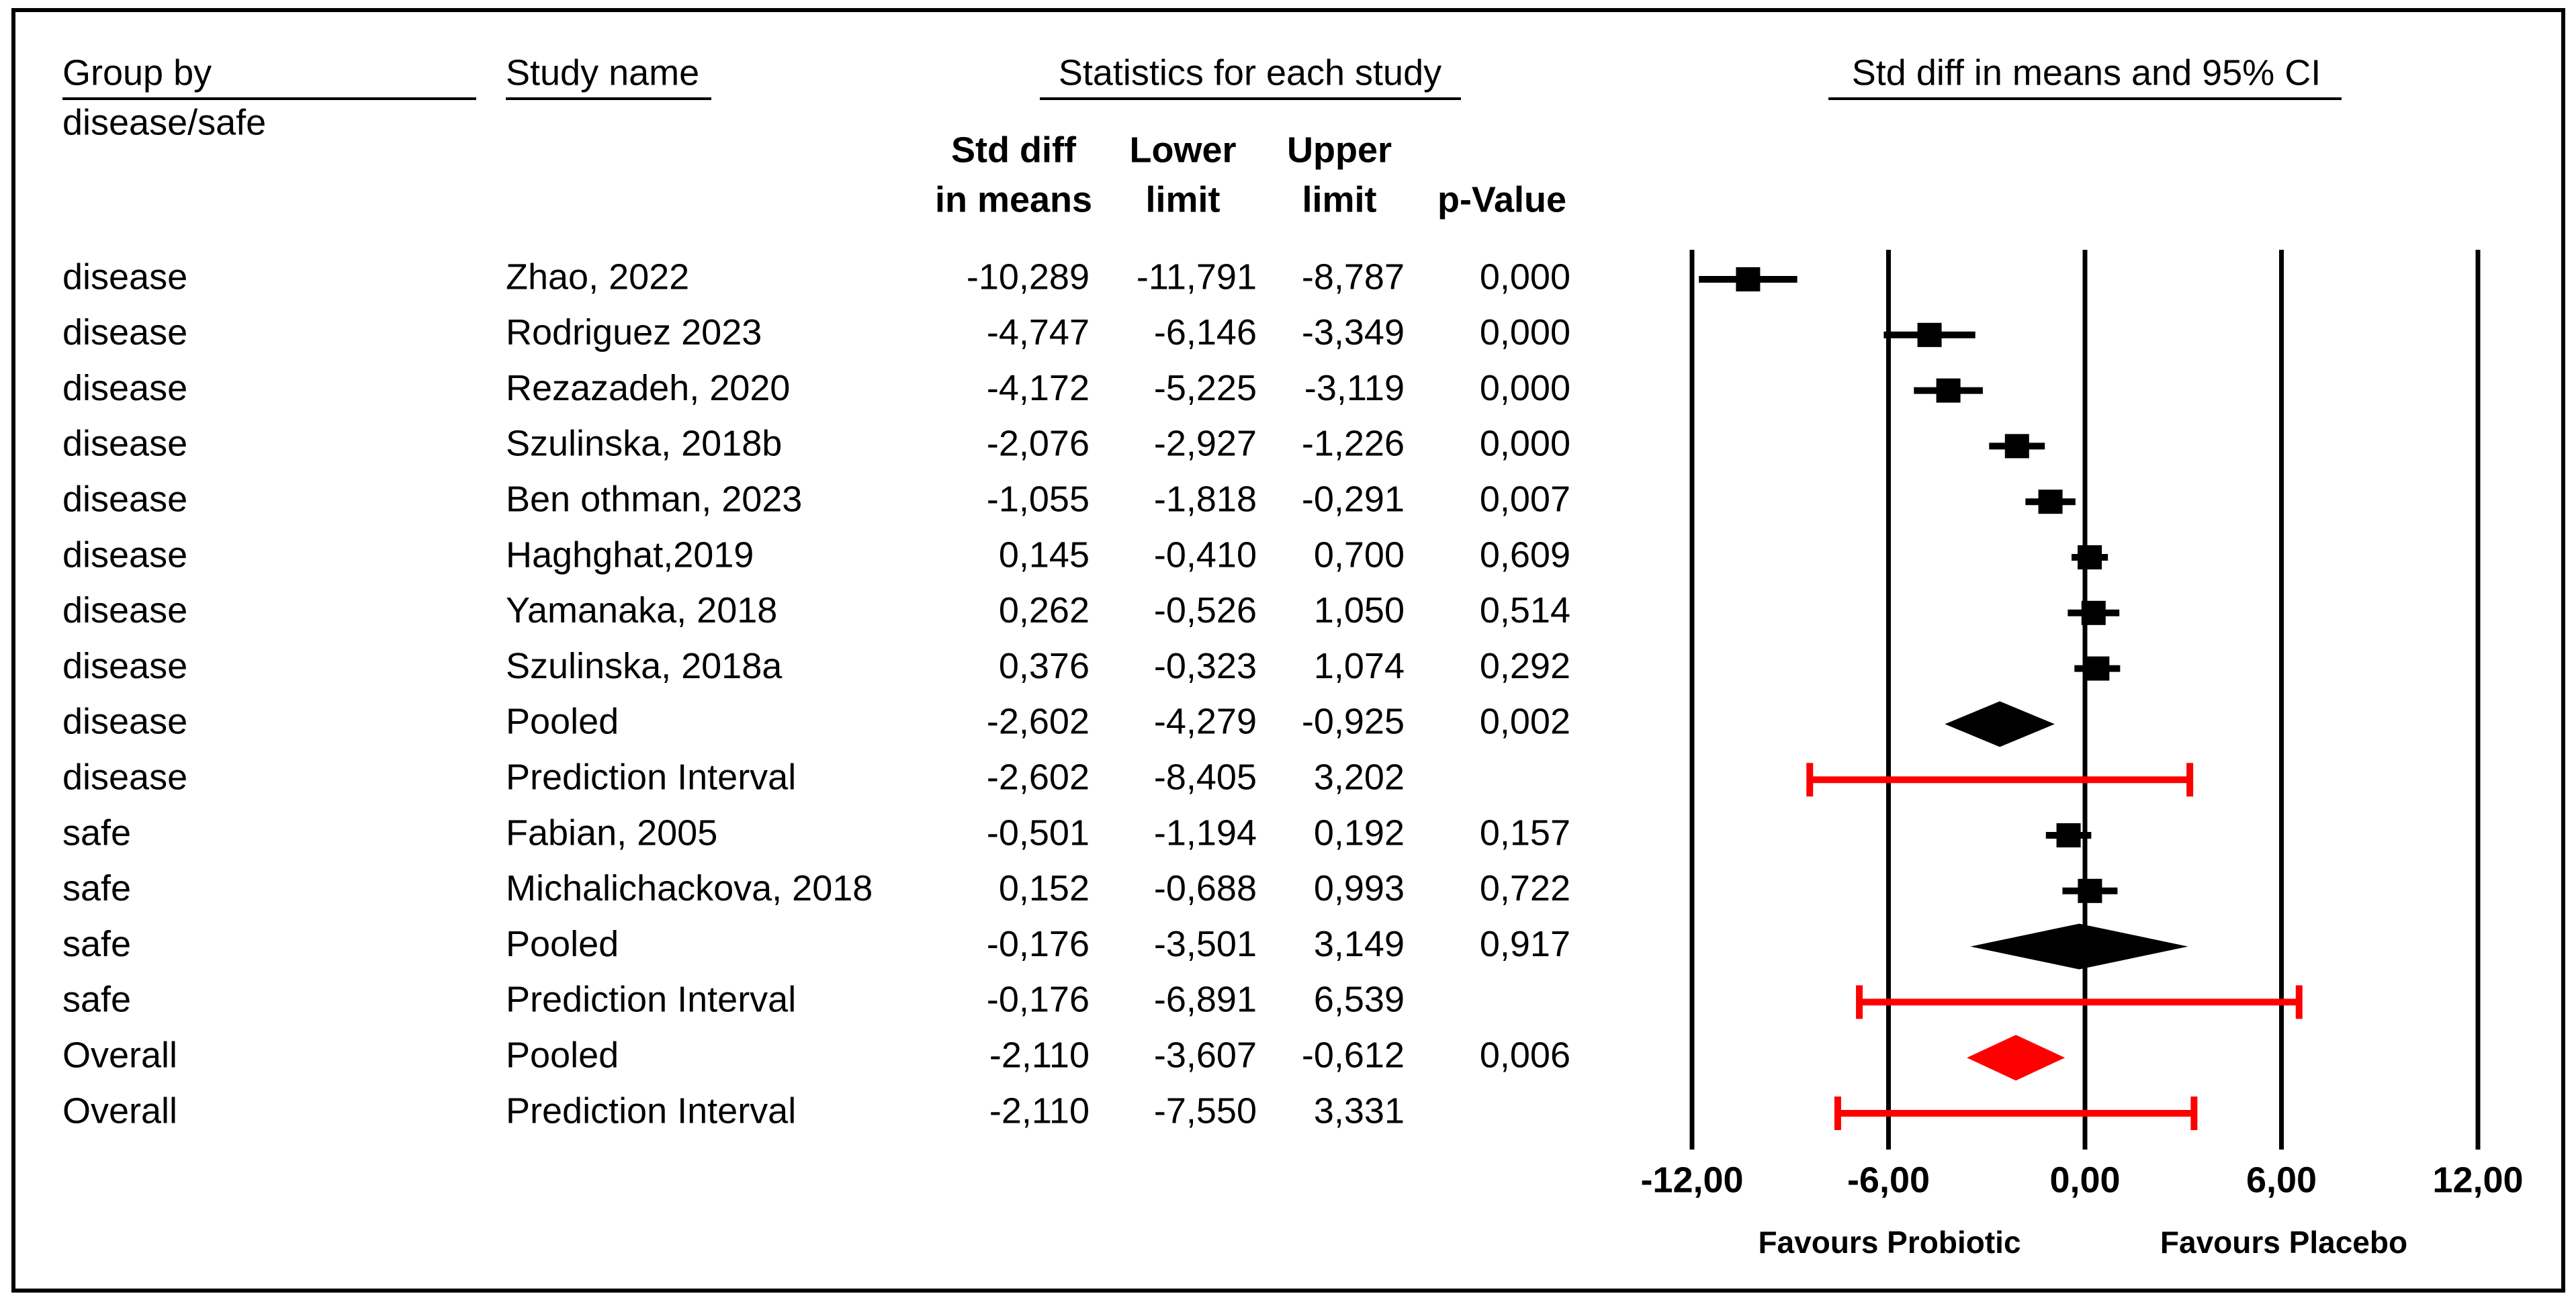  Describe the element at coordinates (1206, 777) in the screenshot. I see `lower-value: -8,405` at that location.